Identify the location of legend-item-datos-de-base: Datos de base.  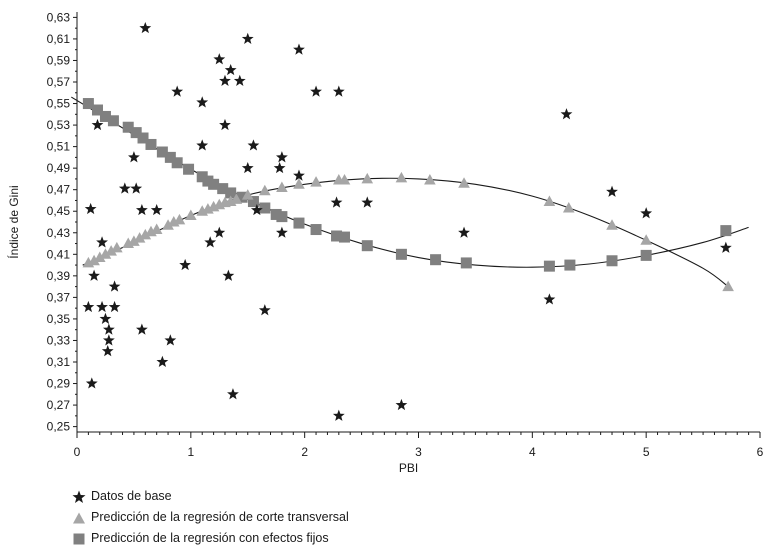
(210, 496).